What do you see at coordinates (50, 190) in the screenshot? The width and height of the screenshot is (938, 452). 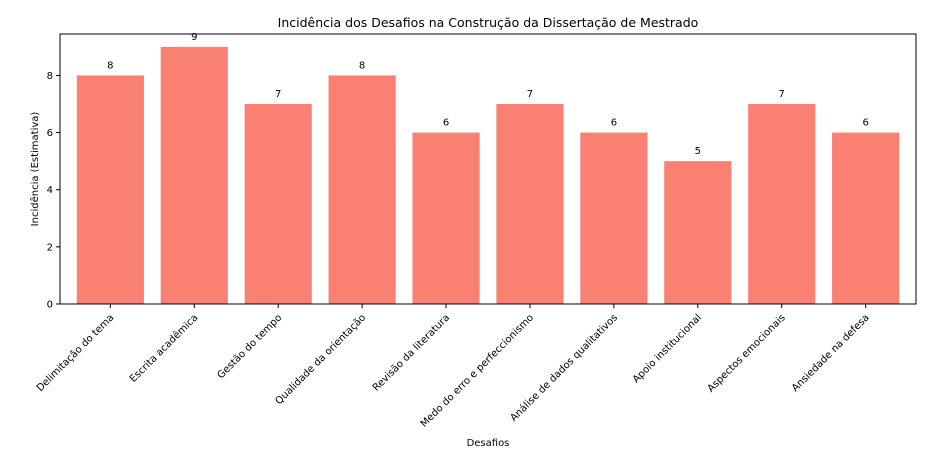 I see `y-tick-label: 4` at bounding box center [50, 190].